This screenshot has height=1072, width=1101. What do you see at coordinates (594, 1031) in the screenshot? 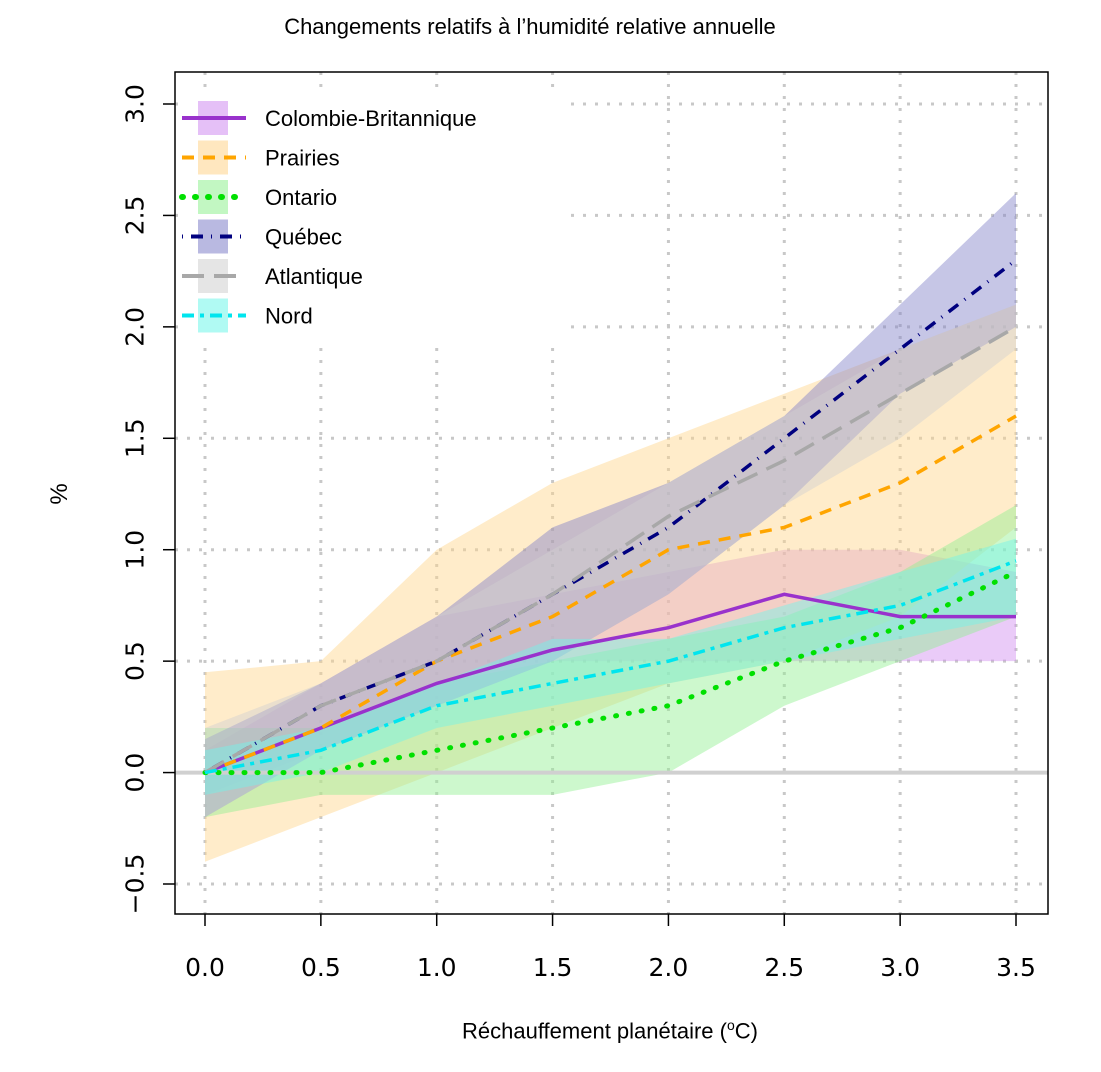
I see `x-axis-label-text: Réchauffement planétaire (` at bounding box center [594, 1031].